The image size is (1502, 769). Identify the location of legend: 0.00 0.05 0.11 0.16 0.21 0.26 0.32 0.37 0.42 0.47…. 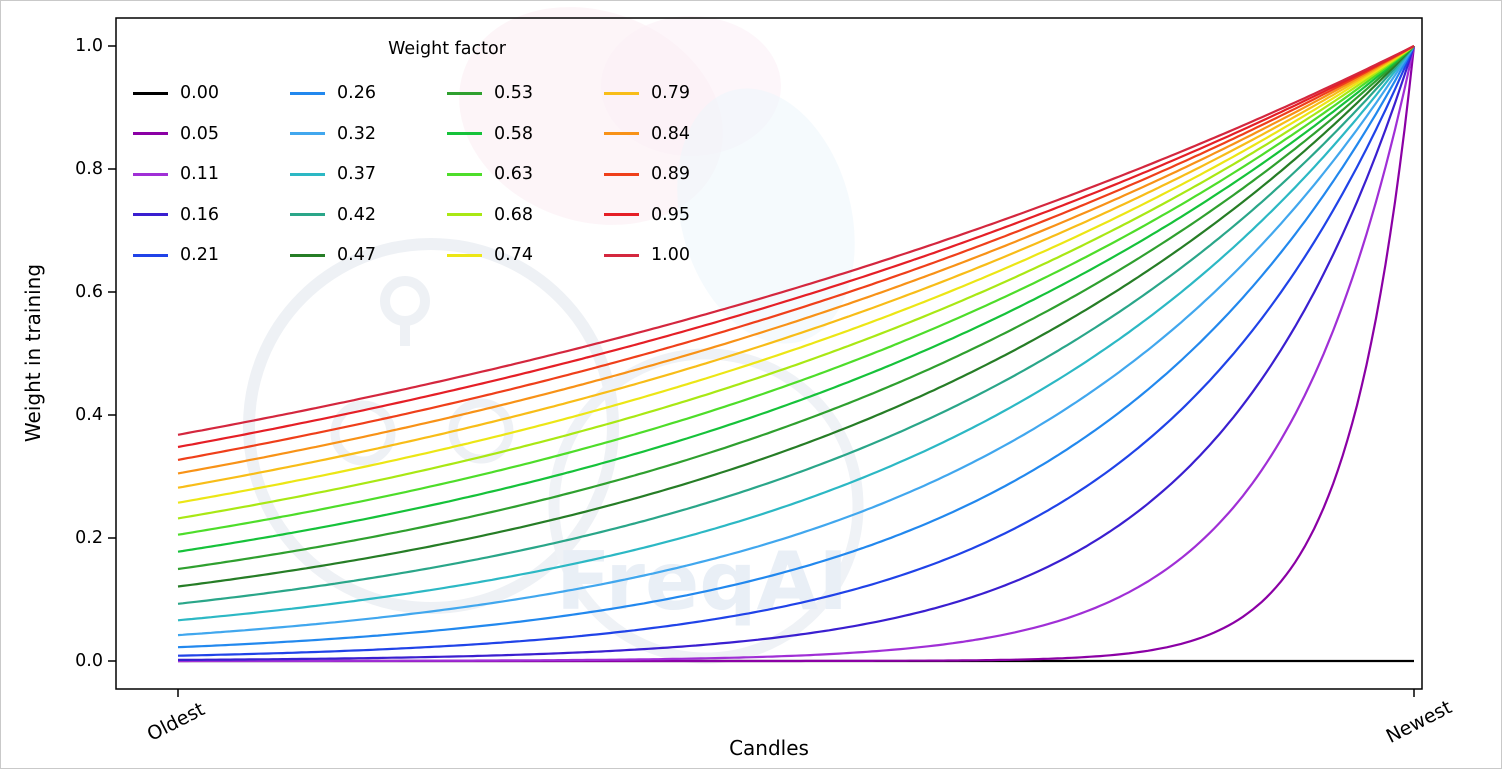
(447, 174).